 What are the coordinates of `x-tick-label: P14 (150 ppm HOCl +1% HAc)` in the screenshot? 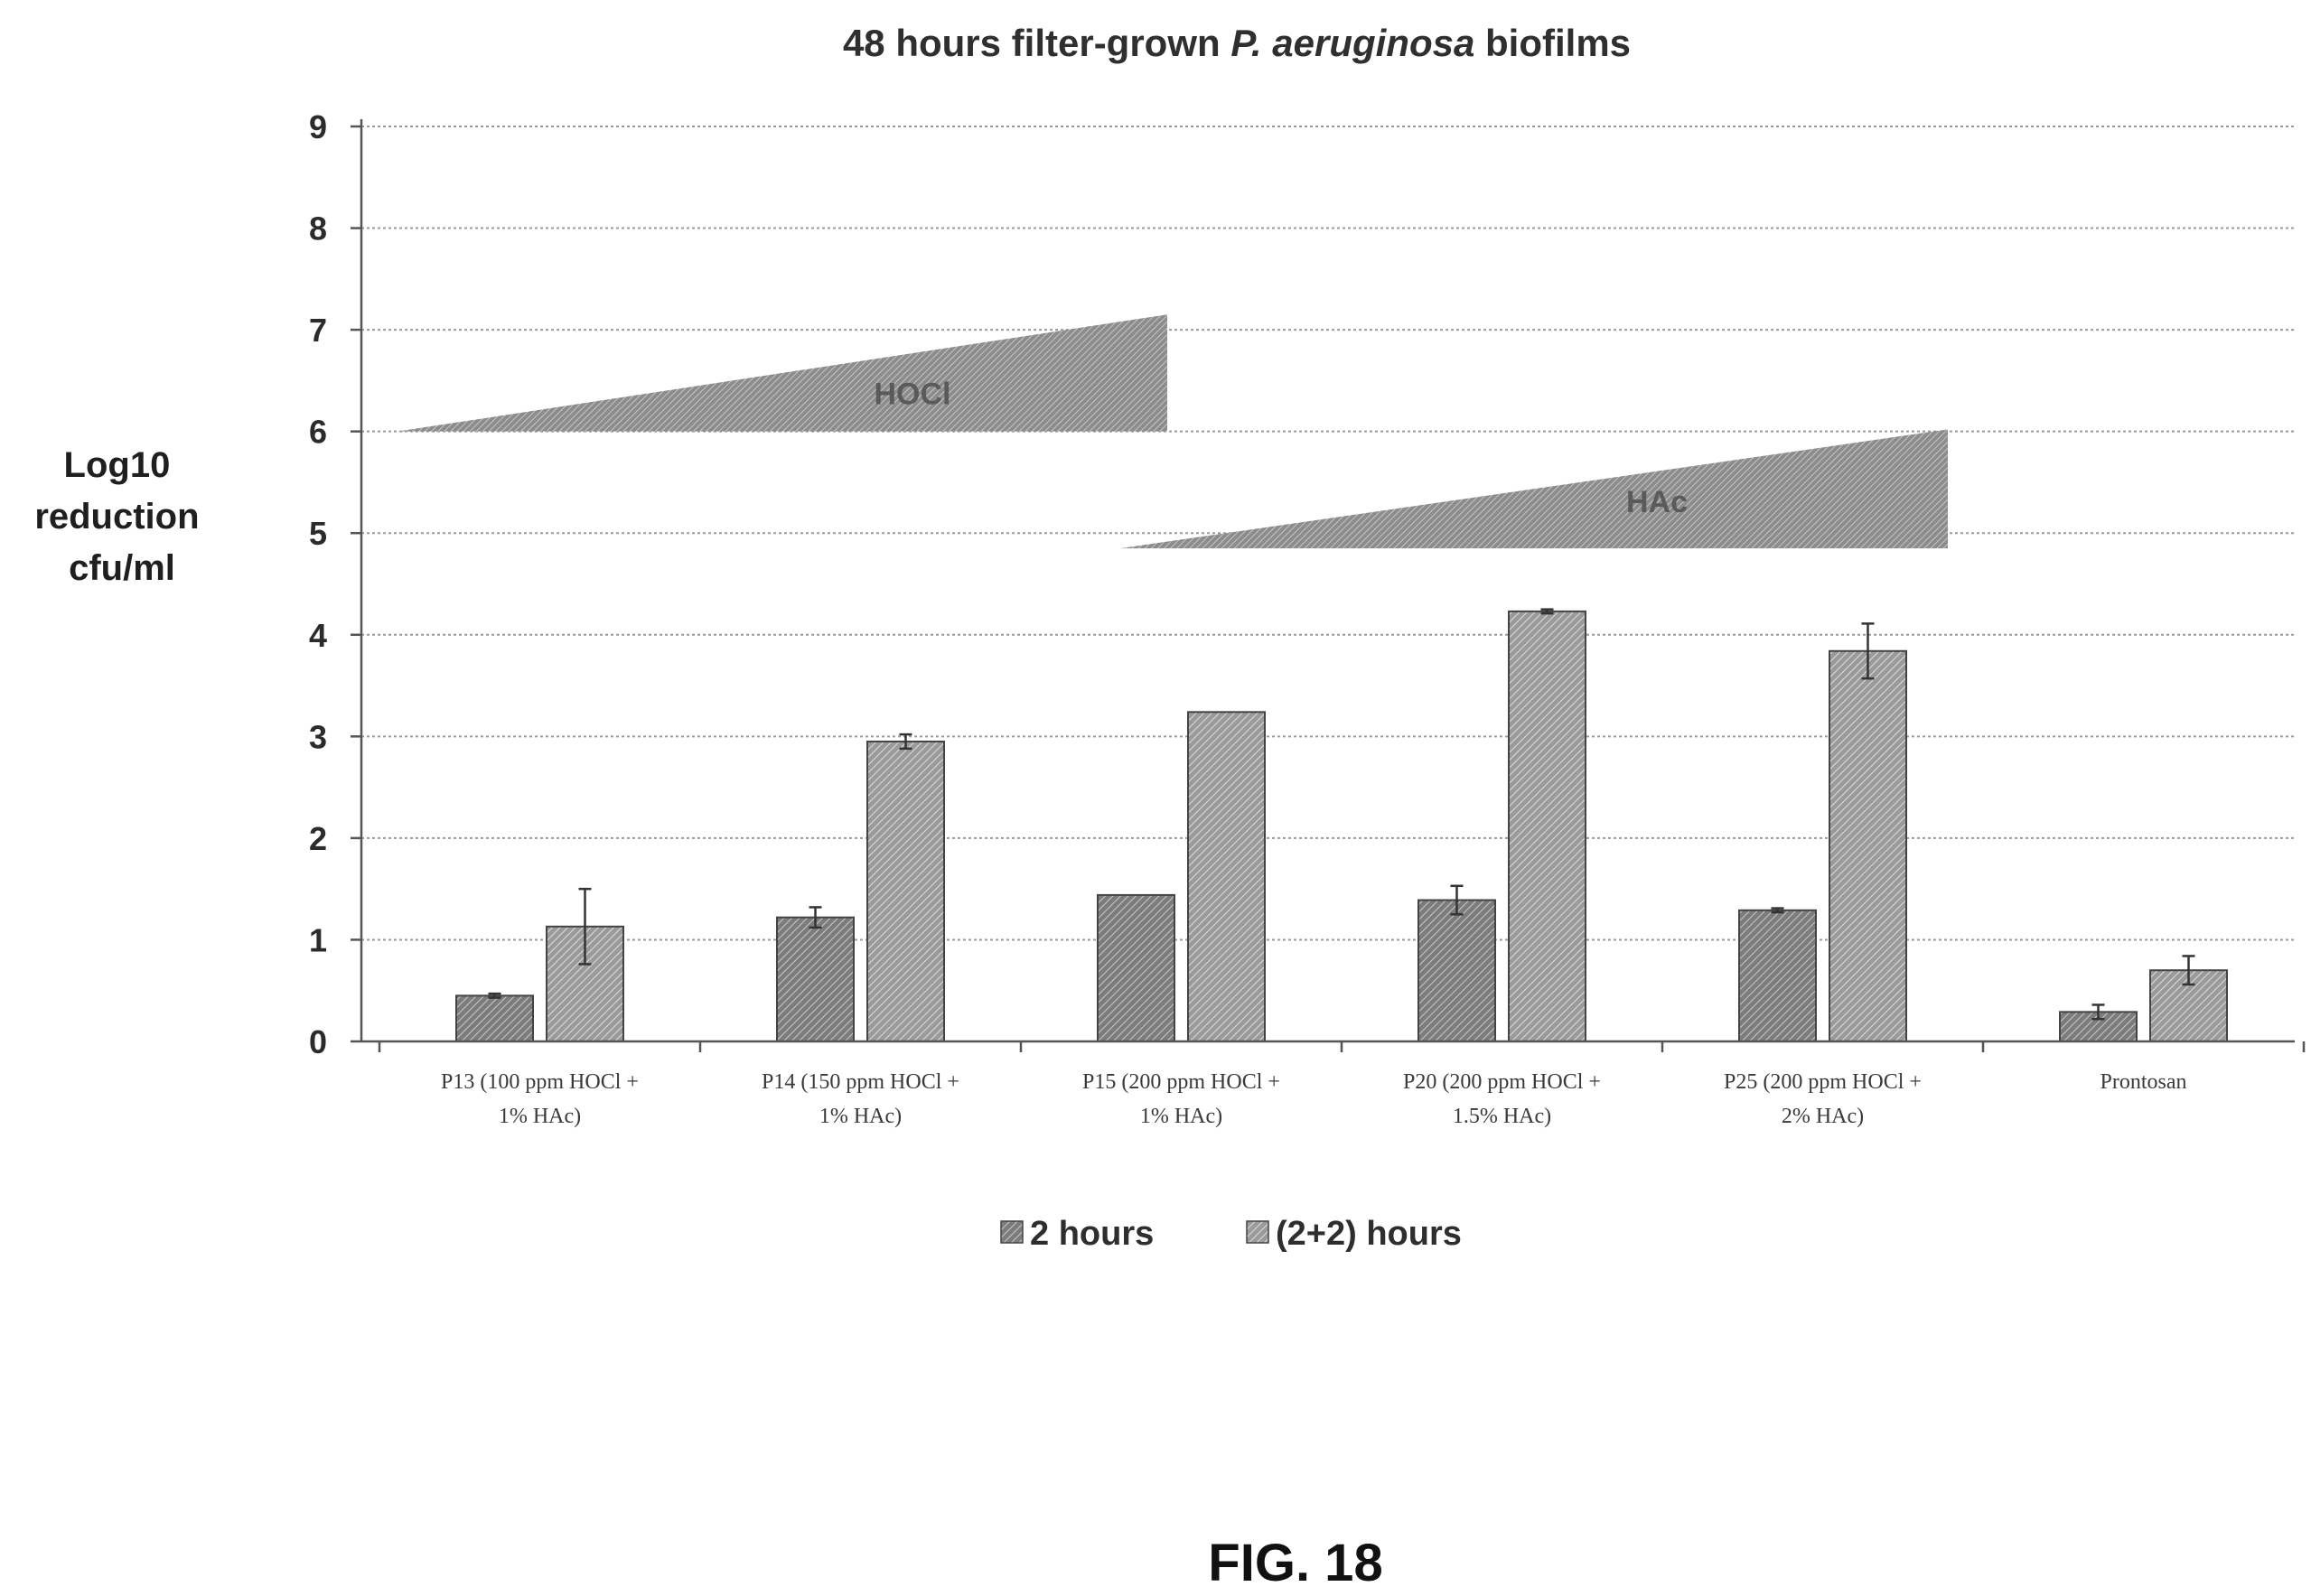 It's located at (861, 1099).